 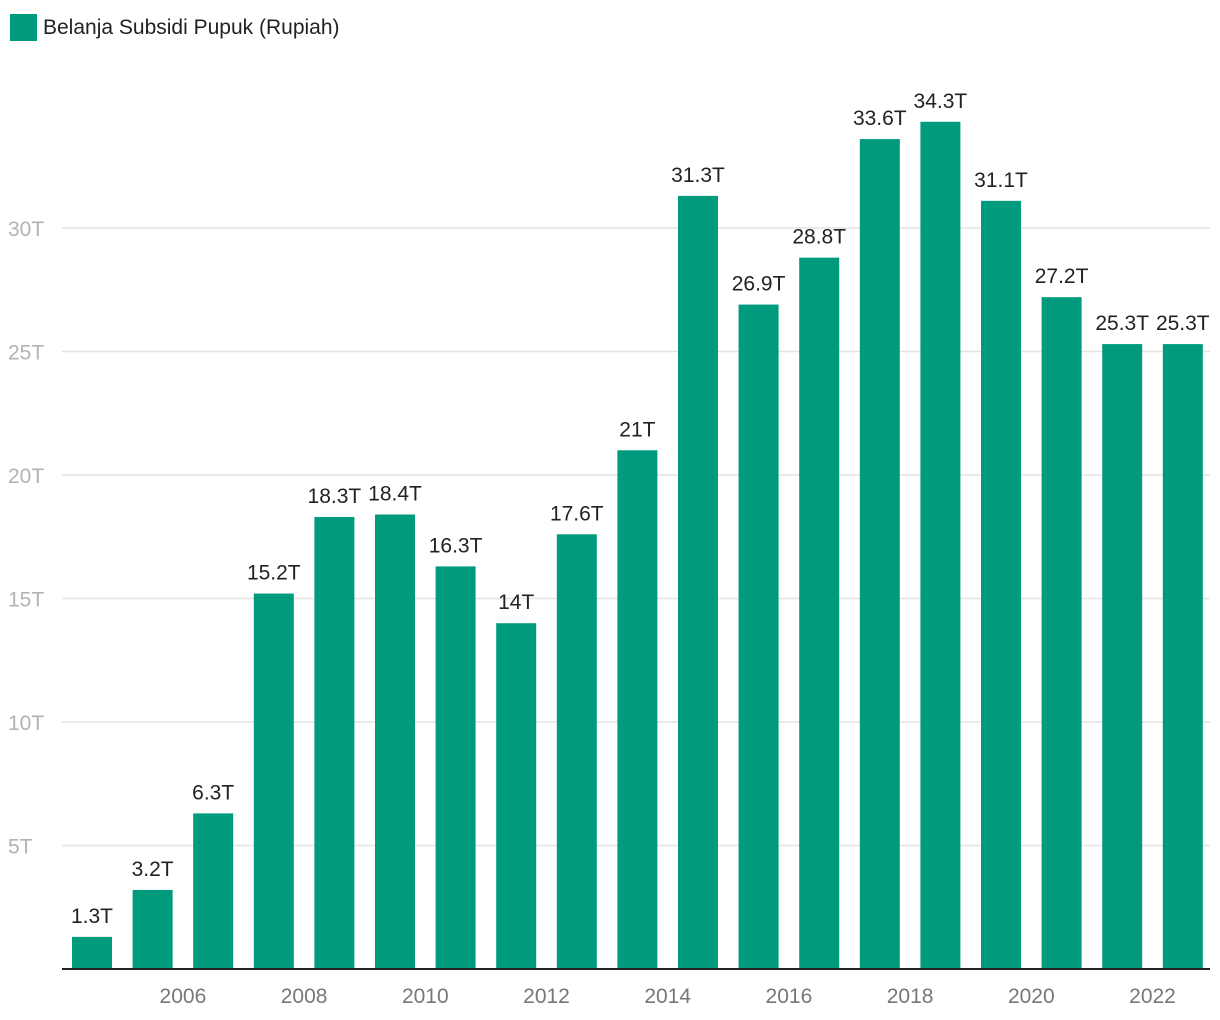 What do you see at coordinates (910, 996) in the screenshot?
I see `x-tick-label: 2018` at bounding box center [910, 996].